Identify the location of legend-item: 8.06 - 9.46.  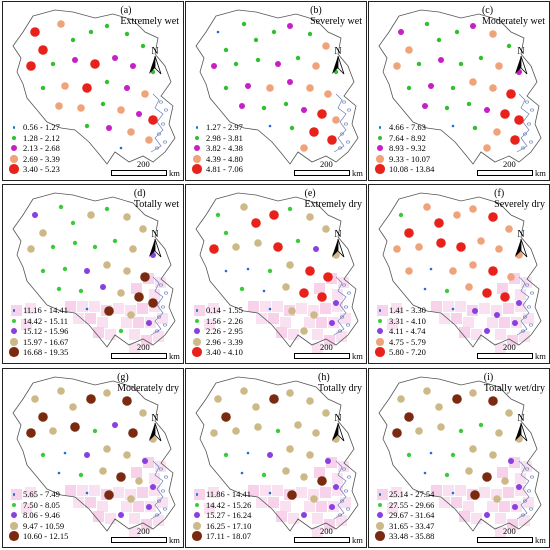
(38, 515).